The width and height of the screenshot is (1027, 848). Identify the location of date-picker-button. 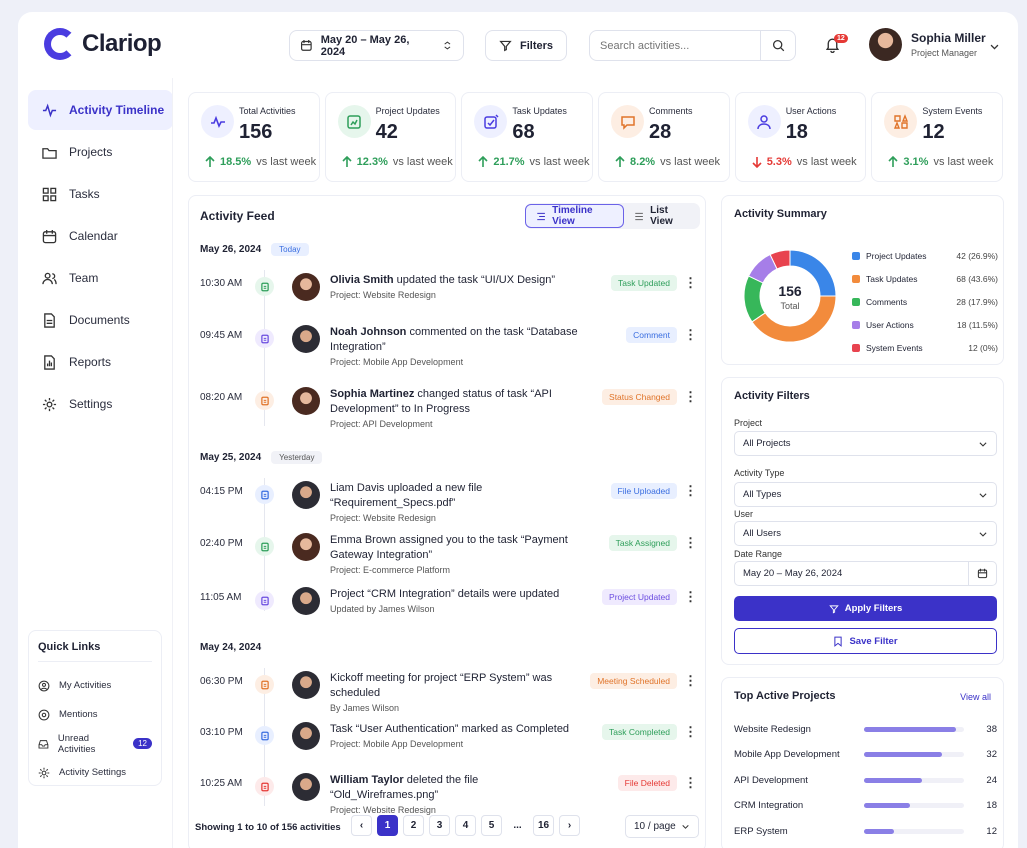
(982, 573).